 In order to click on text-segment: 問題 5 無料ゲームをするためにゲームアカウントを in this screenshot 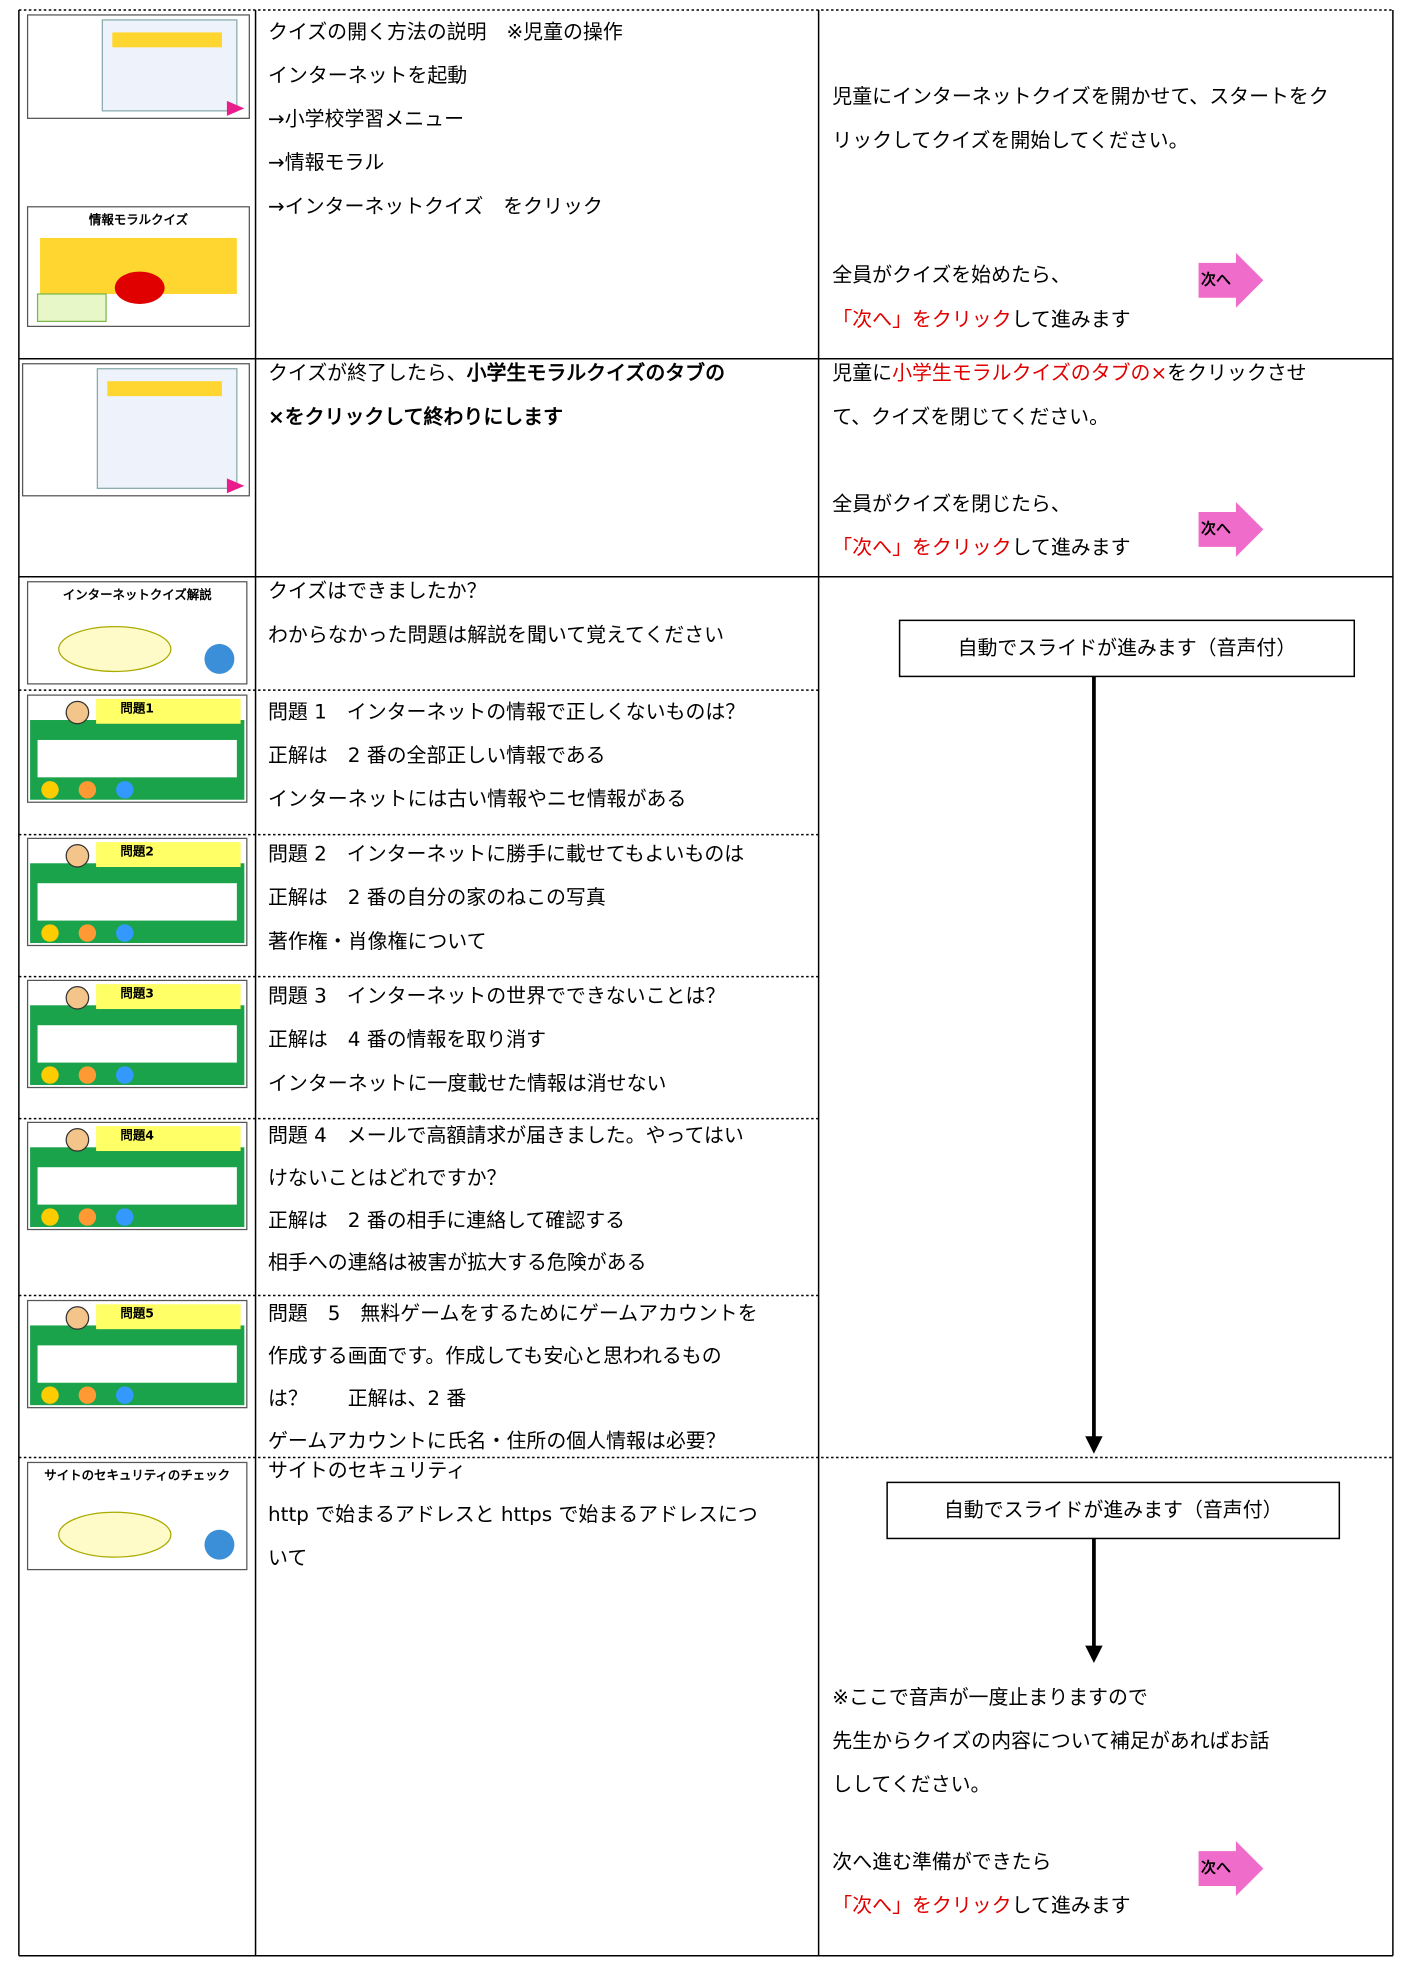, I will do `click(513, 1313)`.